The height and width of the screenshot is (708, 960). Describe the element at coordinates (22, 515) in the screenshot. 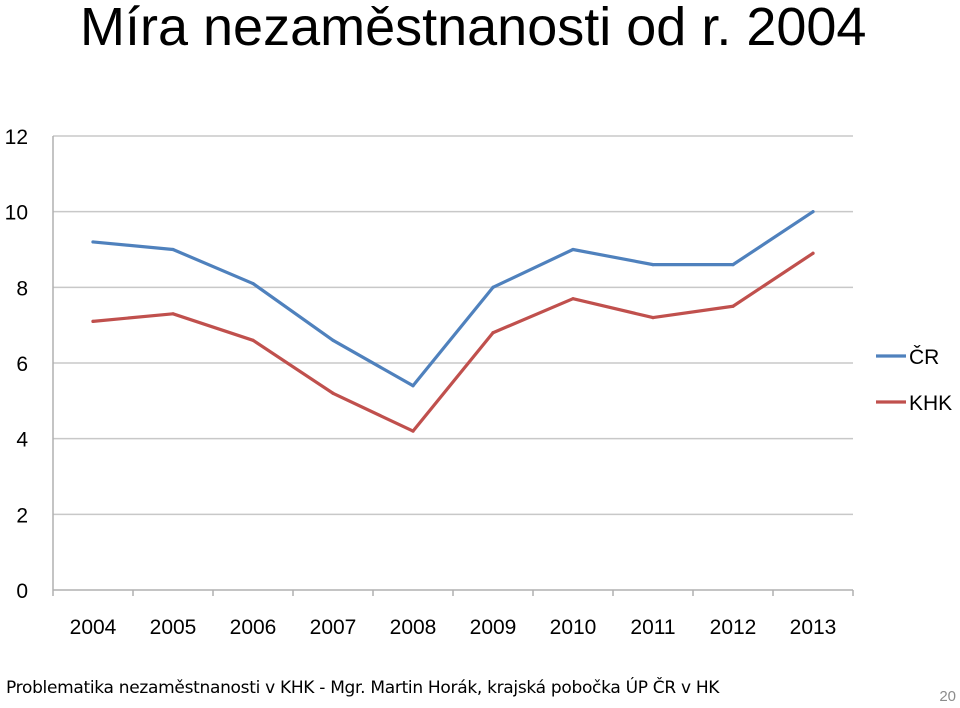

I see `y-tick-label: 2` at that location.